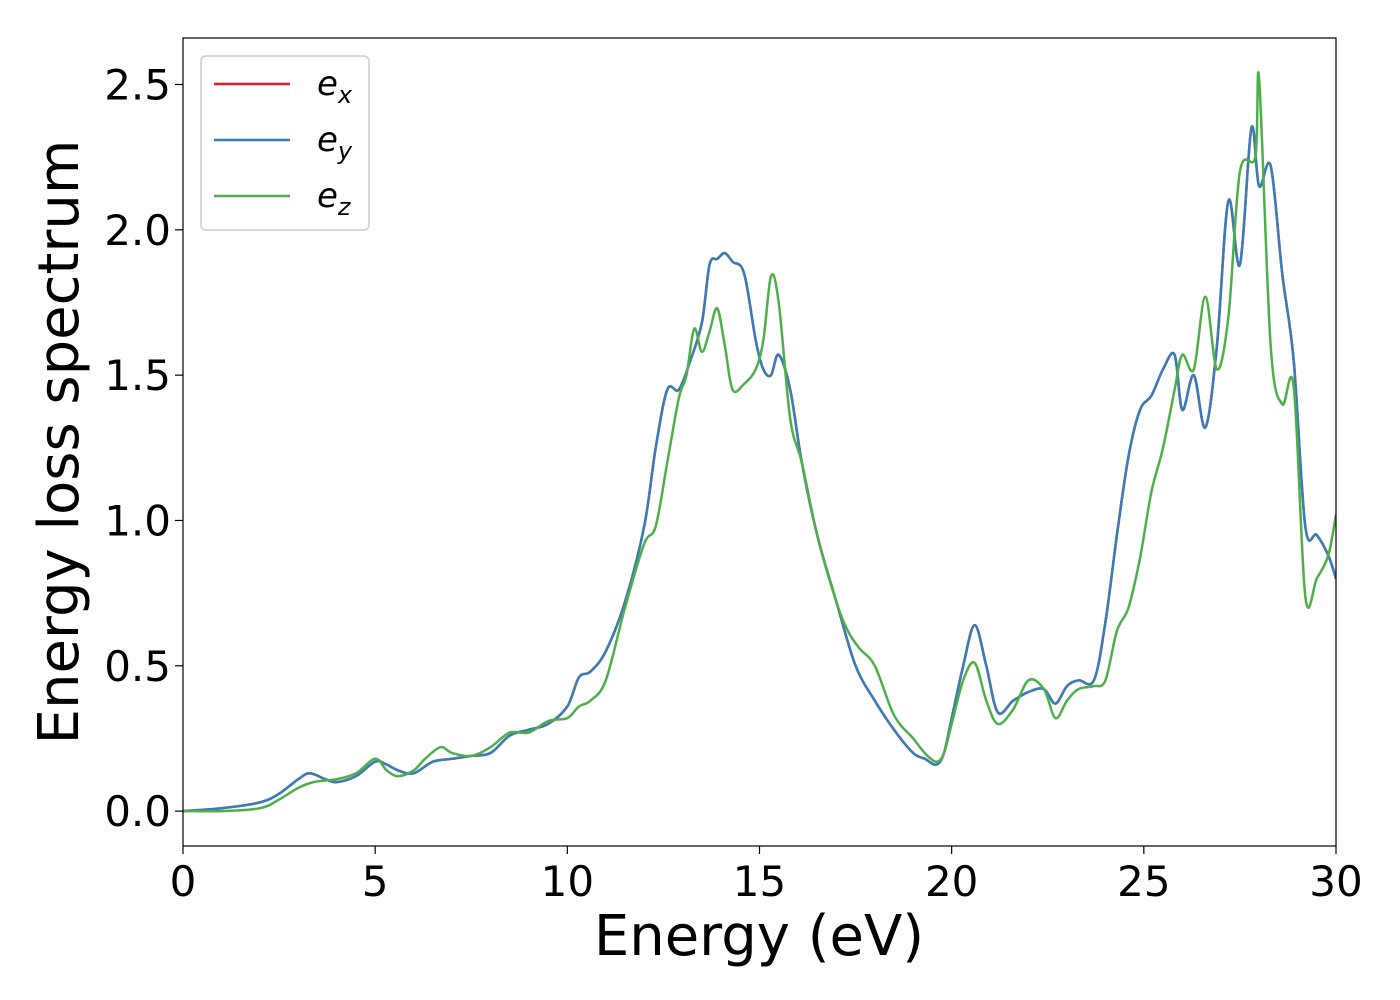  Describe the element at coordinates (137, 520) in the screenshot. I see `y-tick-label: 1.0` at that location.